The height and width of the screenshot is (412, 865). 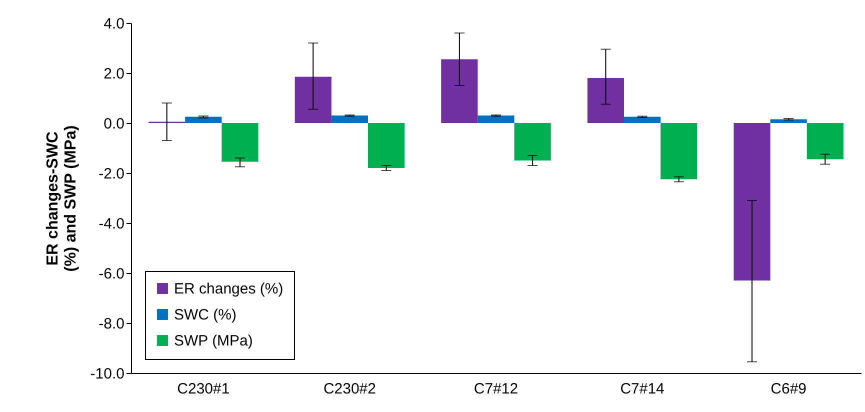 I want to click on y-tick-label: -10.0, so click(x=107, y=374).